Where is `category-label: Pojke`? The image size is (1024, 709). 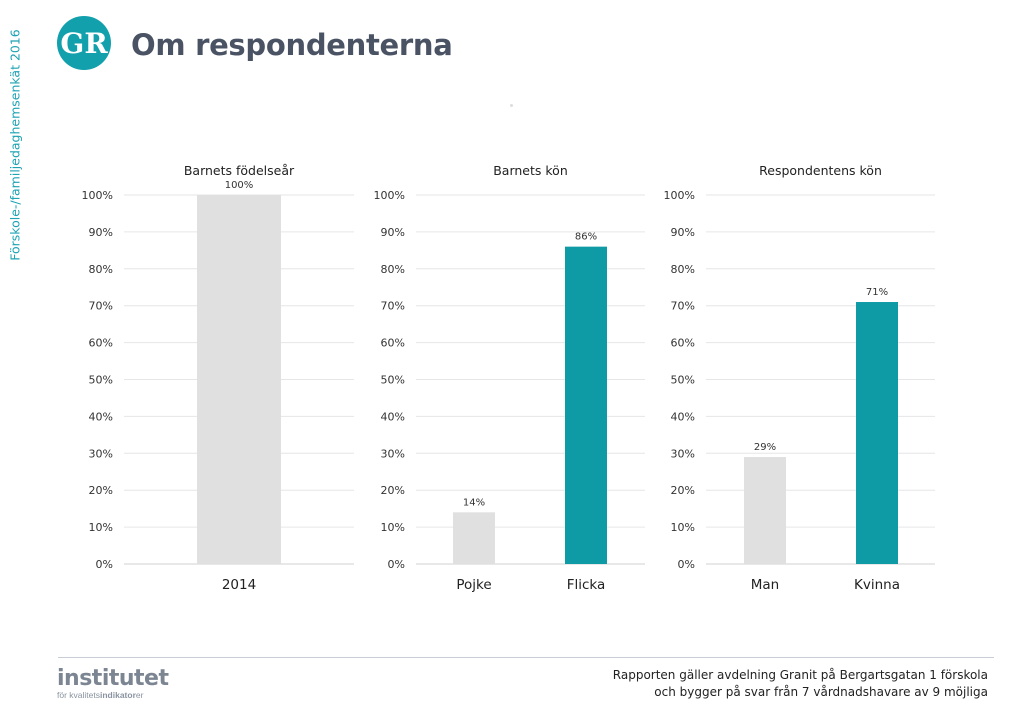 category-label: Pojke is located at coordinates (473, 585).